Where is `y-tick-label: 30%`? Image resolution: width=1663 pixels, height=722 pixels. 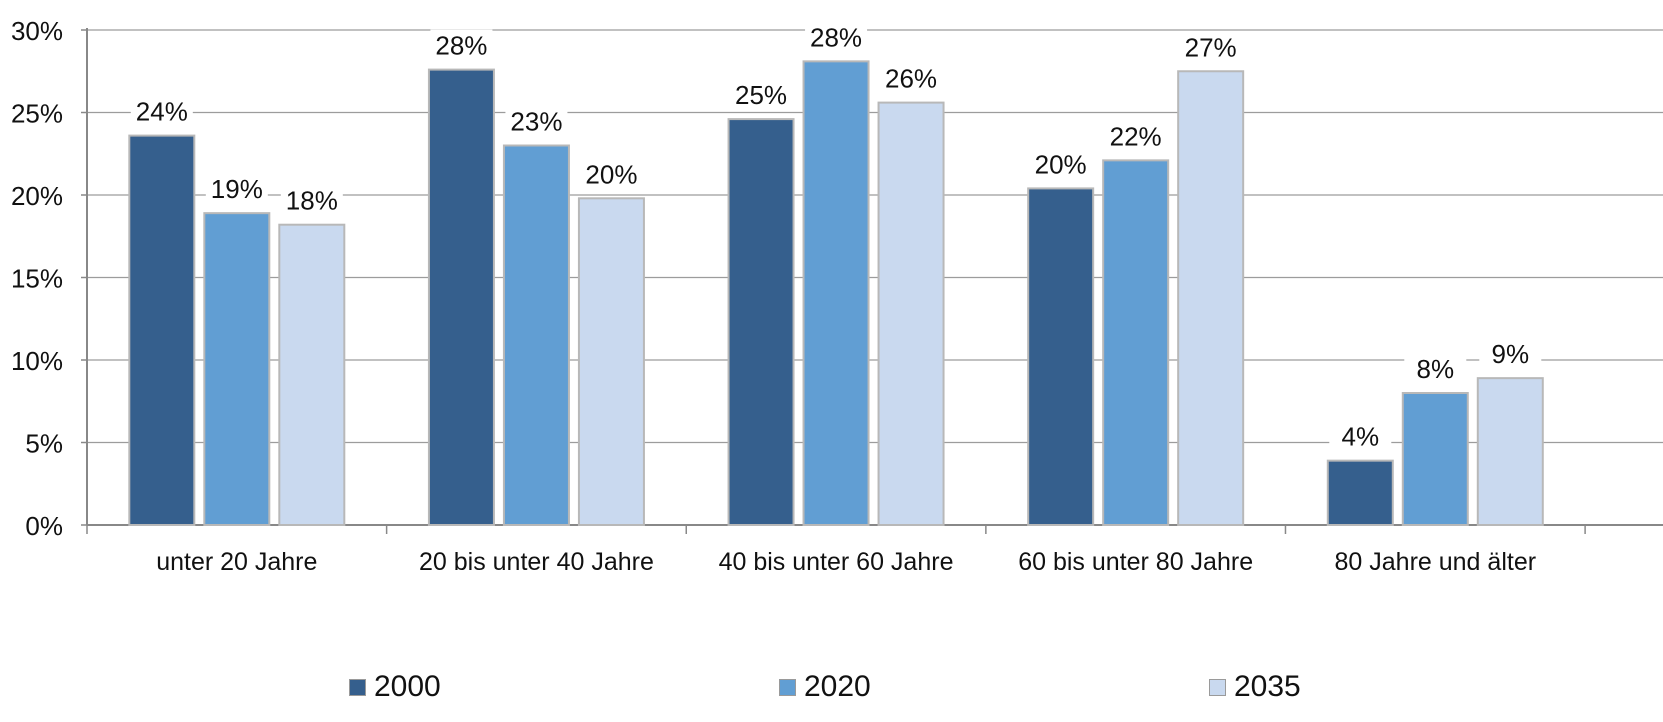
y-tick-label: 30% is located at coordinates (37, 31).